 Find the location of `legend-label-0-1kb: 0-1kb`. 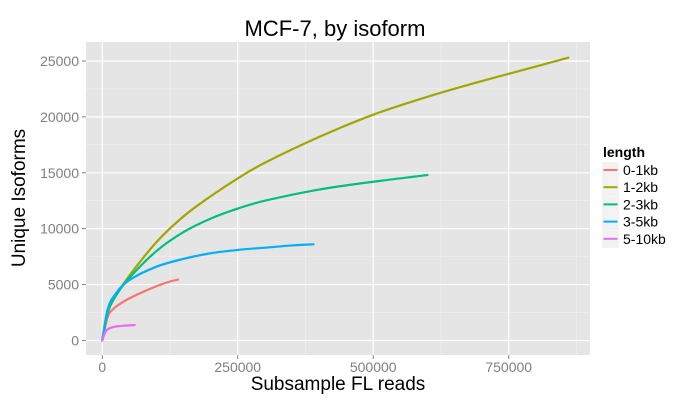

legend-label-0-1kb: 0-1kb is located at coordinates (640, 170).